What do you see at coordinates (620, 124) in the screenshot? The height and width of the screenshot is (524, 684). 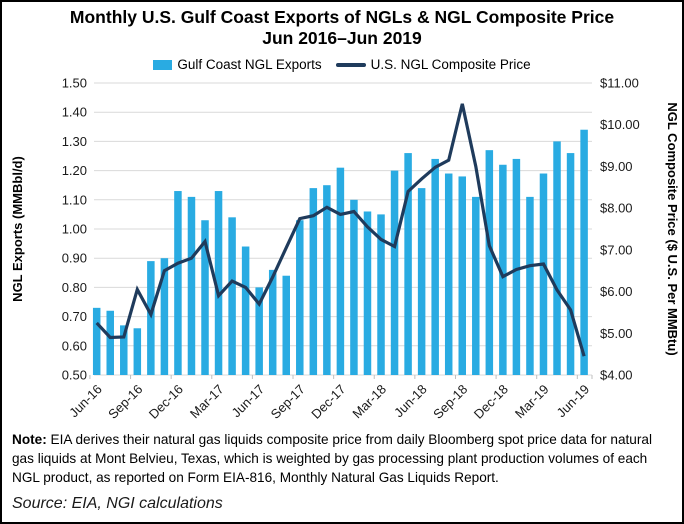 I see `y-right-tick-label: $10.00` at bounding box center [620, 124].